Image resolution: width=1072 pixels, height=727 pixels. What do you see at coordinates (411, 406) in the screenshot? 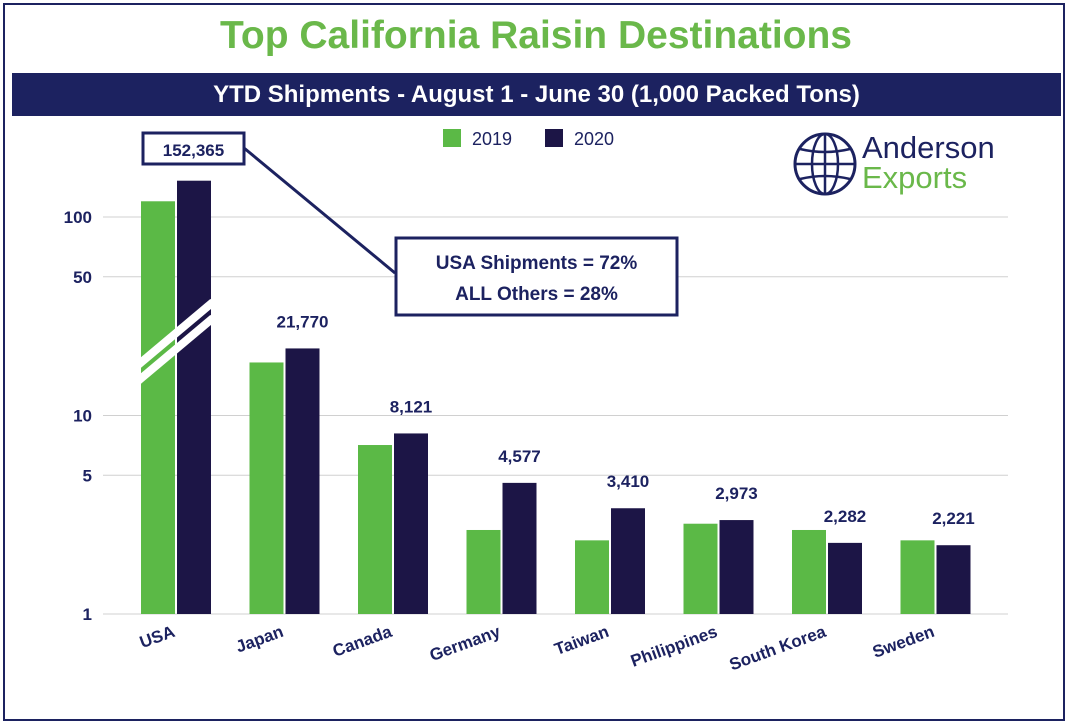
I see `data-label: 8,121` at bounding box center [411, 406].